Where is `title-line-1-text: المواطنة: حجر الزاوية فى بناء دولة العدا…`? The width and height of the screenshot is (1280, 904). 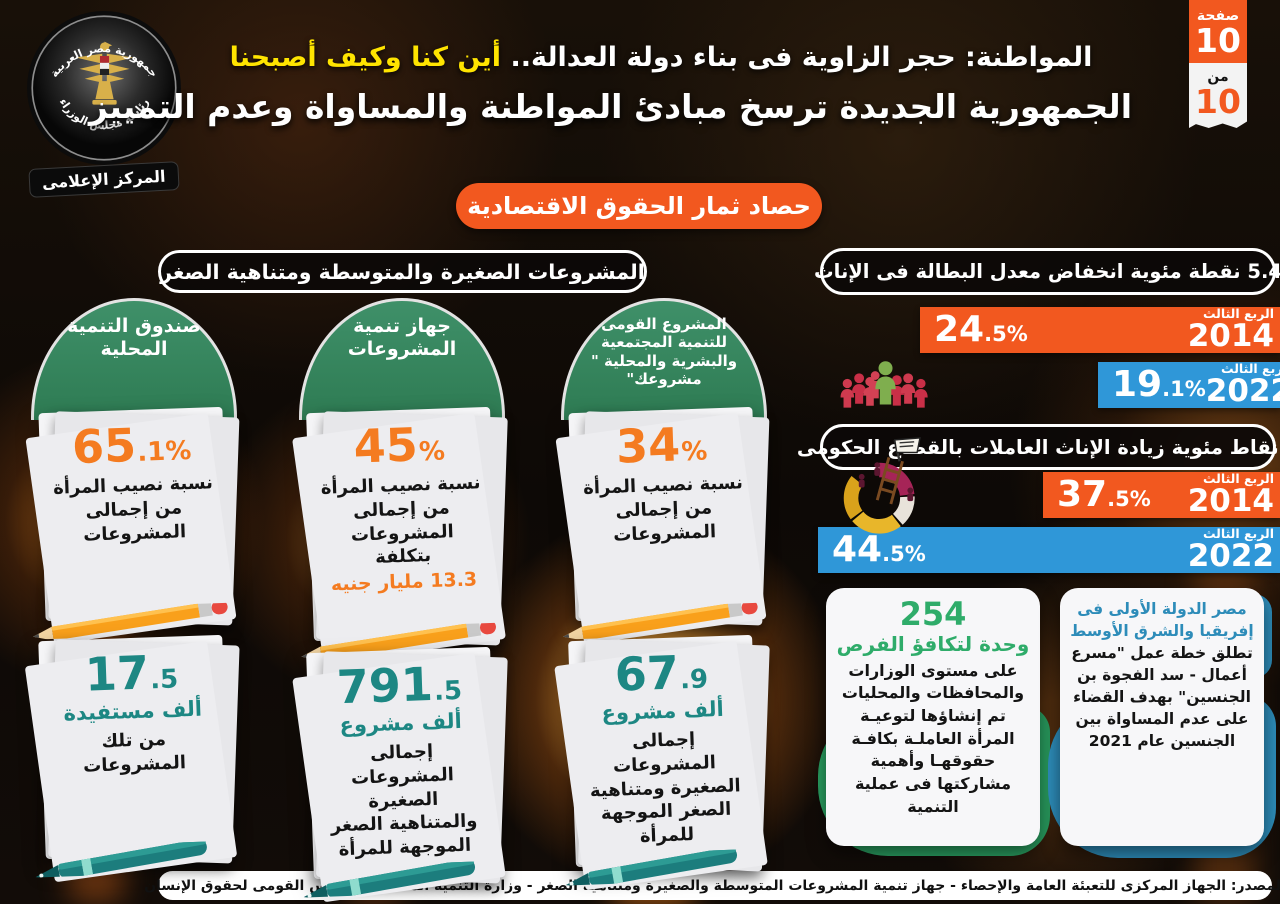
title-line-1-text: المواطنة: حجر الزاوية فى بناء دولة العدا… is located at coordinates (797, 57).